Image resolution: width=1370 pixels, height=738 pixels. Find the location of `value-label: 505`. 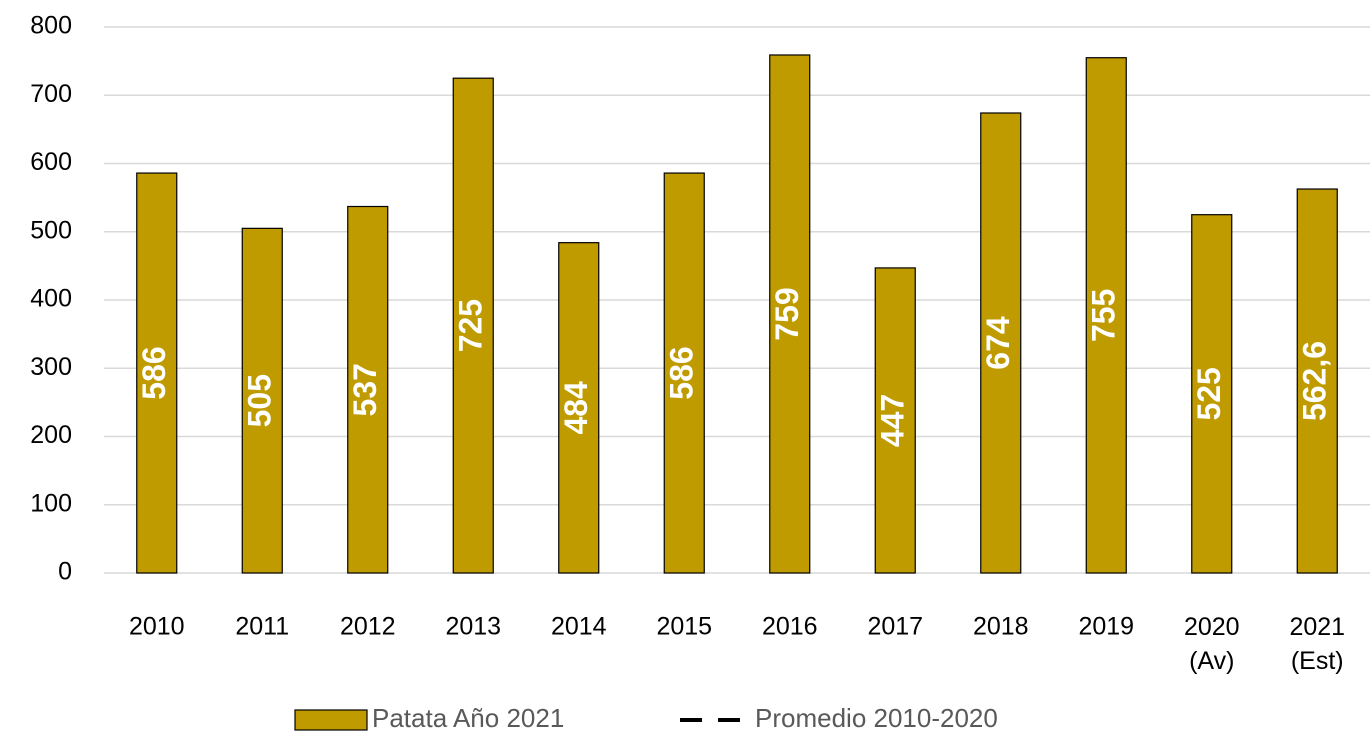

value-label: 505 is located at coordinates (260, 400).